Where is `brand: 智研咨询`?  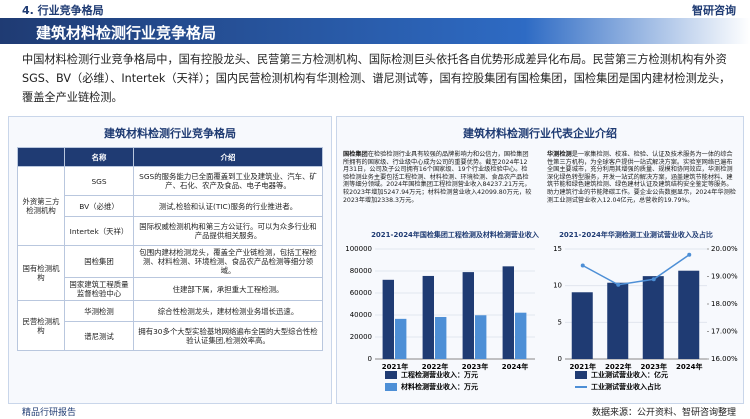 brand: 智研咨询 is located at coordinates (714, 10).